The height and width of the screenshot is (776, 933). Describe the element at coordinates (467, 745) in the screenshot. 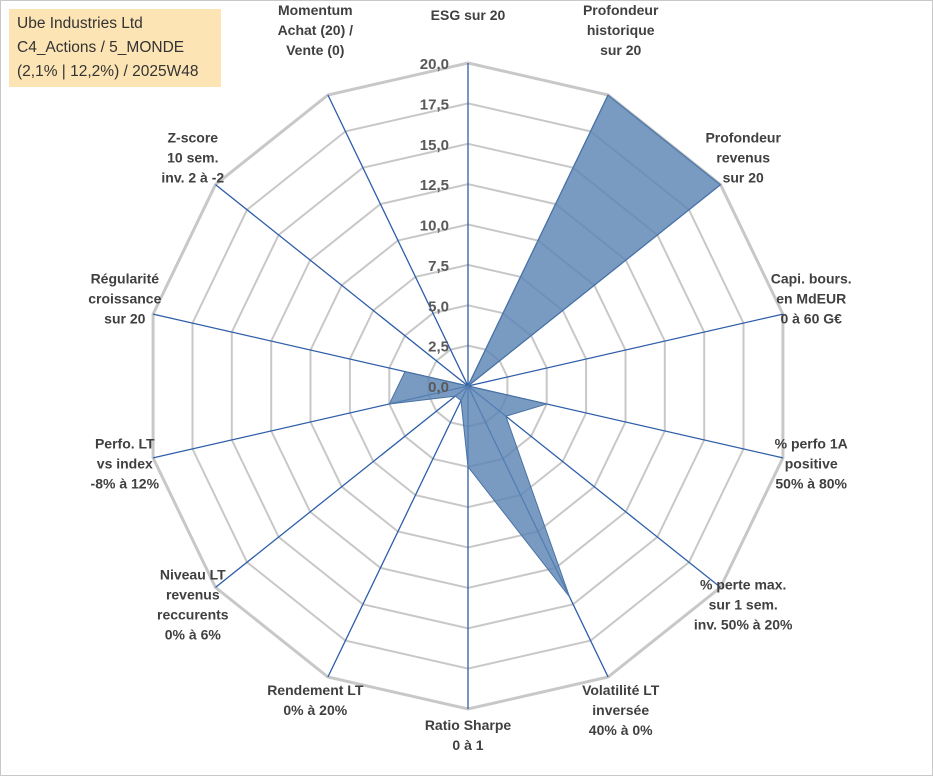

I see `axis-label: 0 à 1` at that location.